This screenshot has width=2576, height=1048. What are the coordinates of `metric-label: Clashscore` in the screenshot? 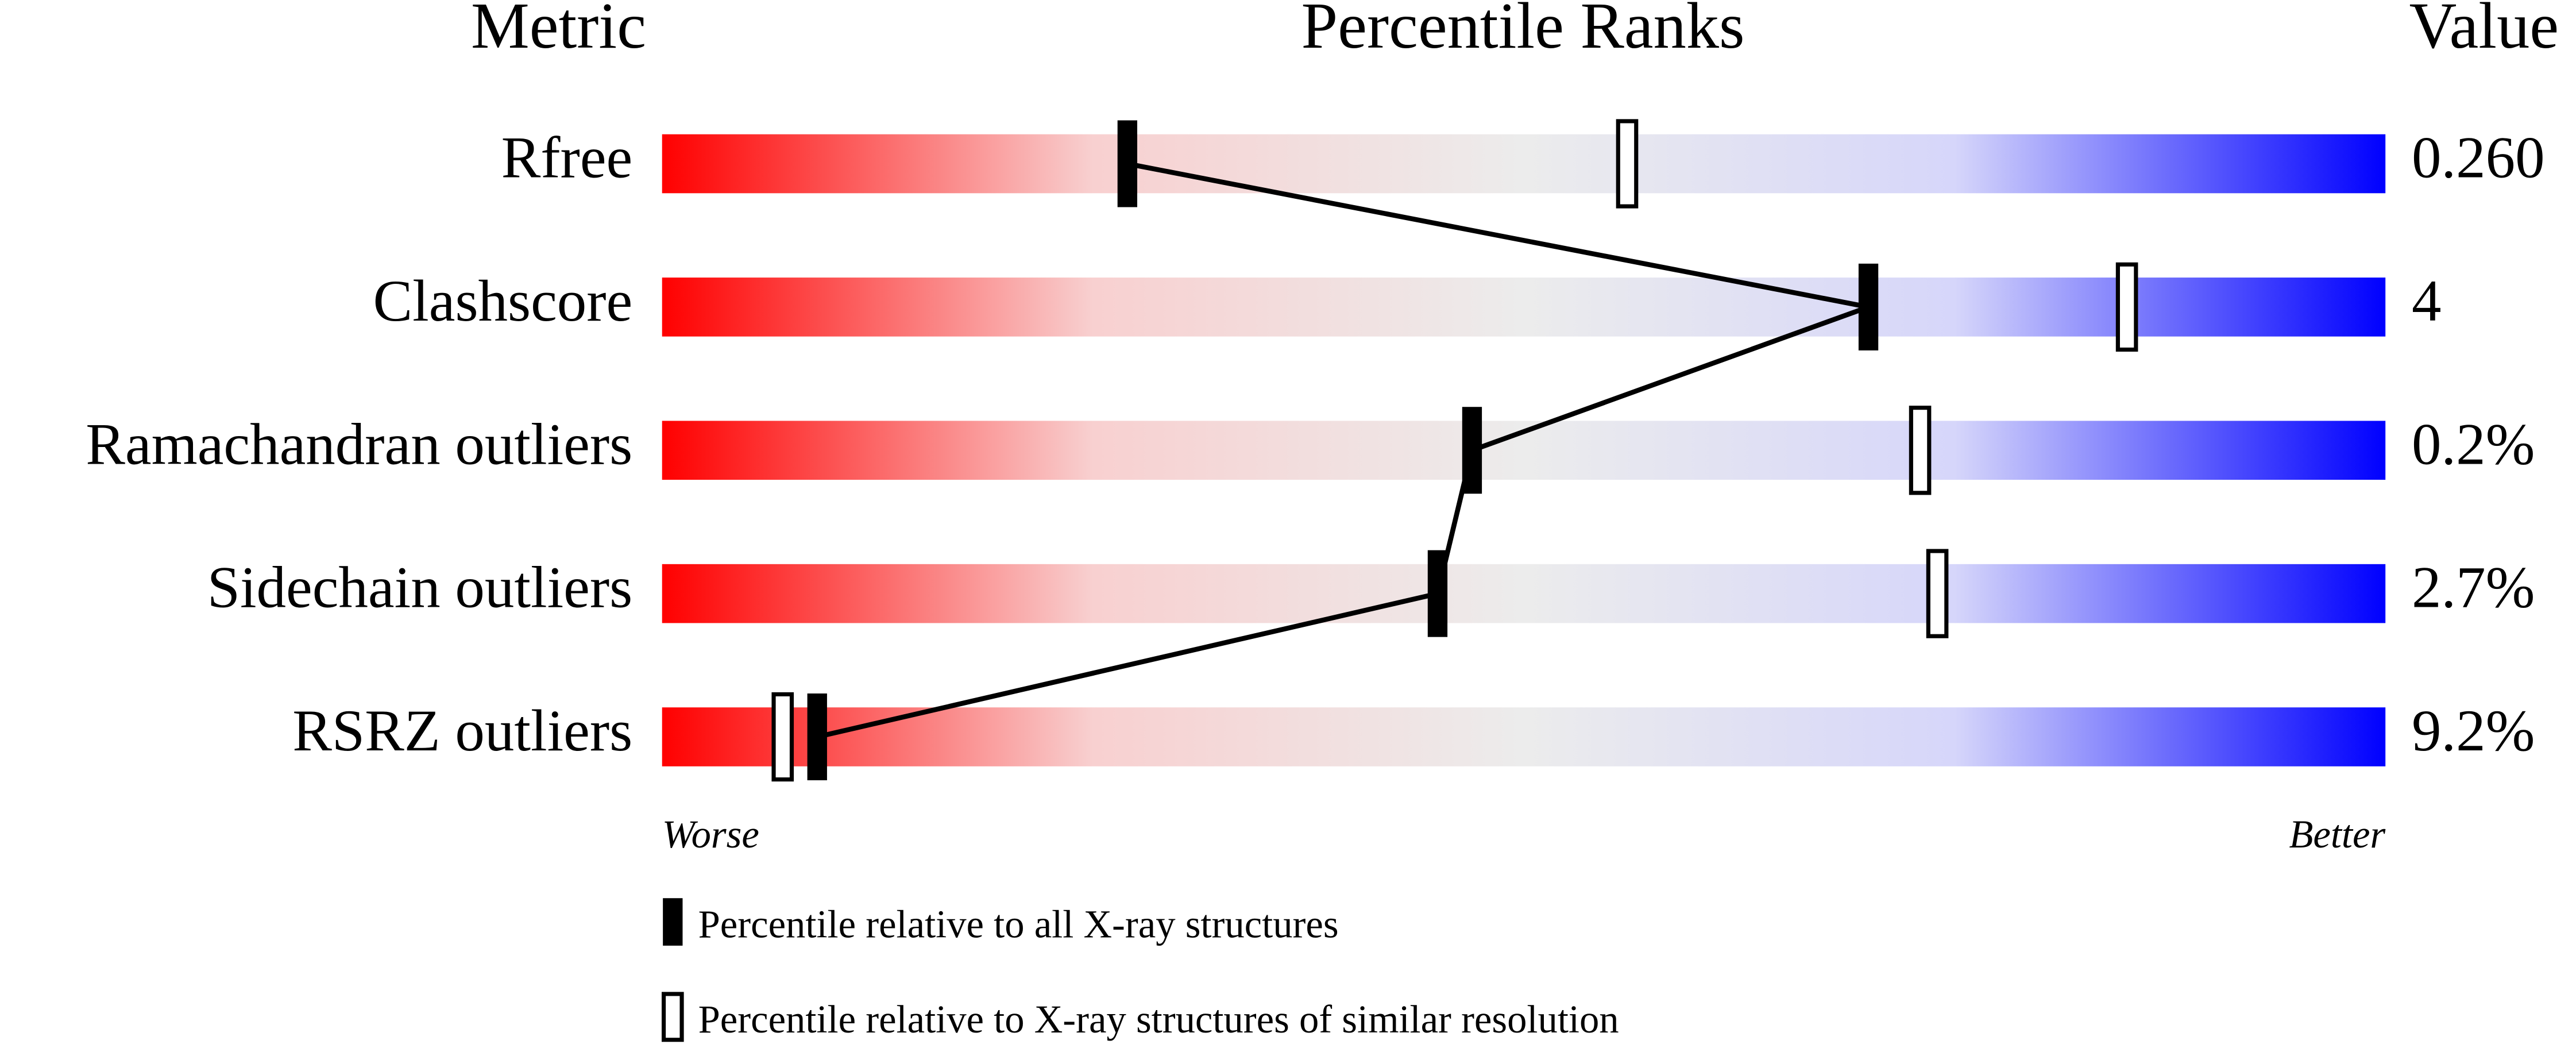 It's located at (503, 301).